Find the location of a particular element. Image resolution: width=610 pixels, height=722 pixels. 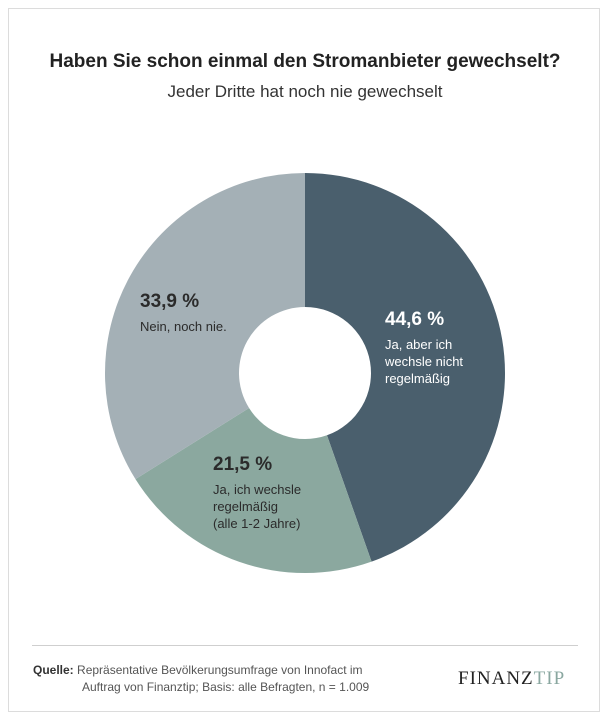

category-label-nein-noch-nie: Nein, noch nie. is located at coordinates (183, 326).